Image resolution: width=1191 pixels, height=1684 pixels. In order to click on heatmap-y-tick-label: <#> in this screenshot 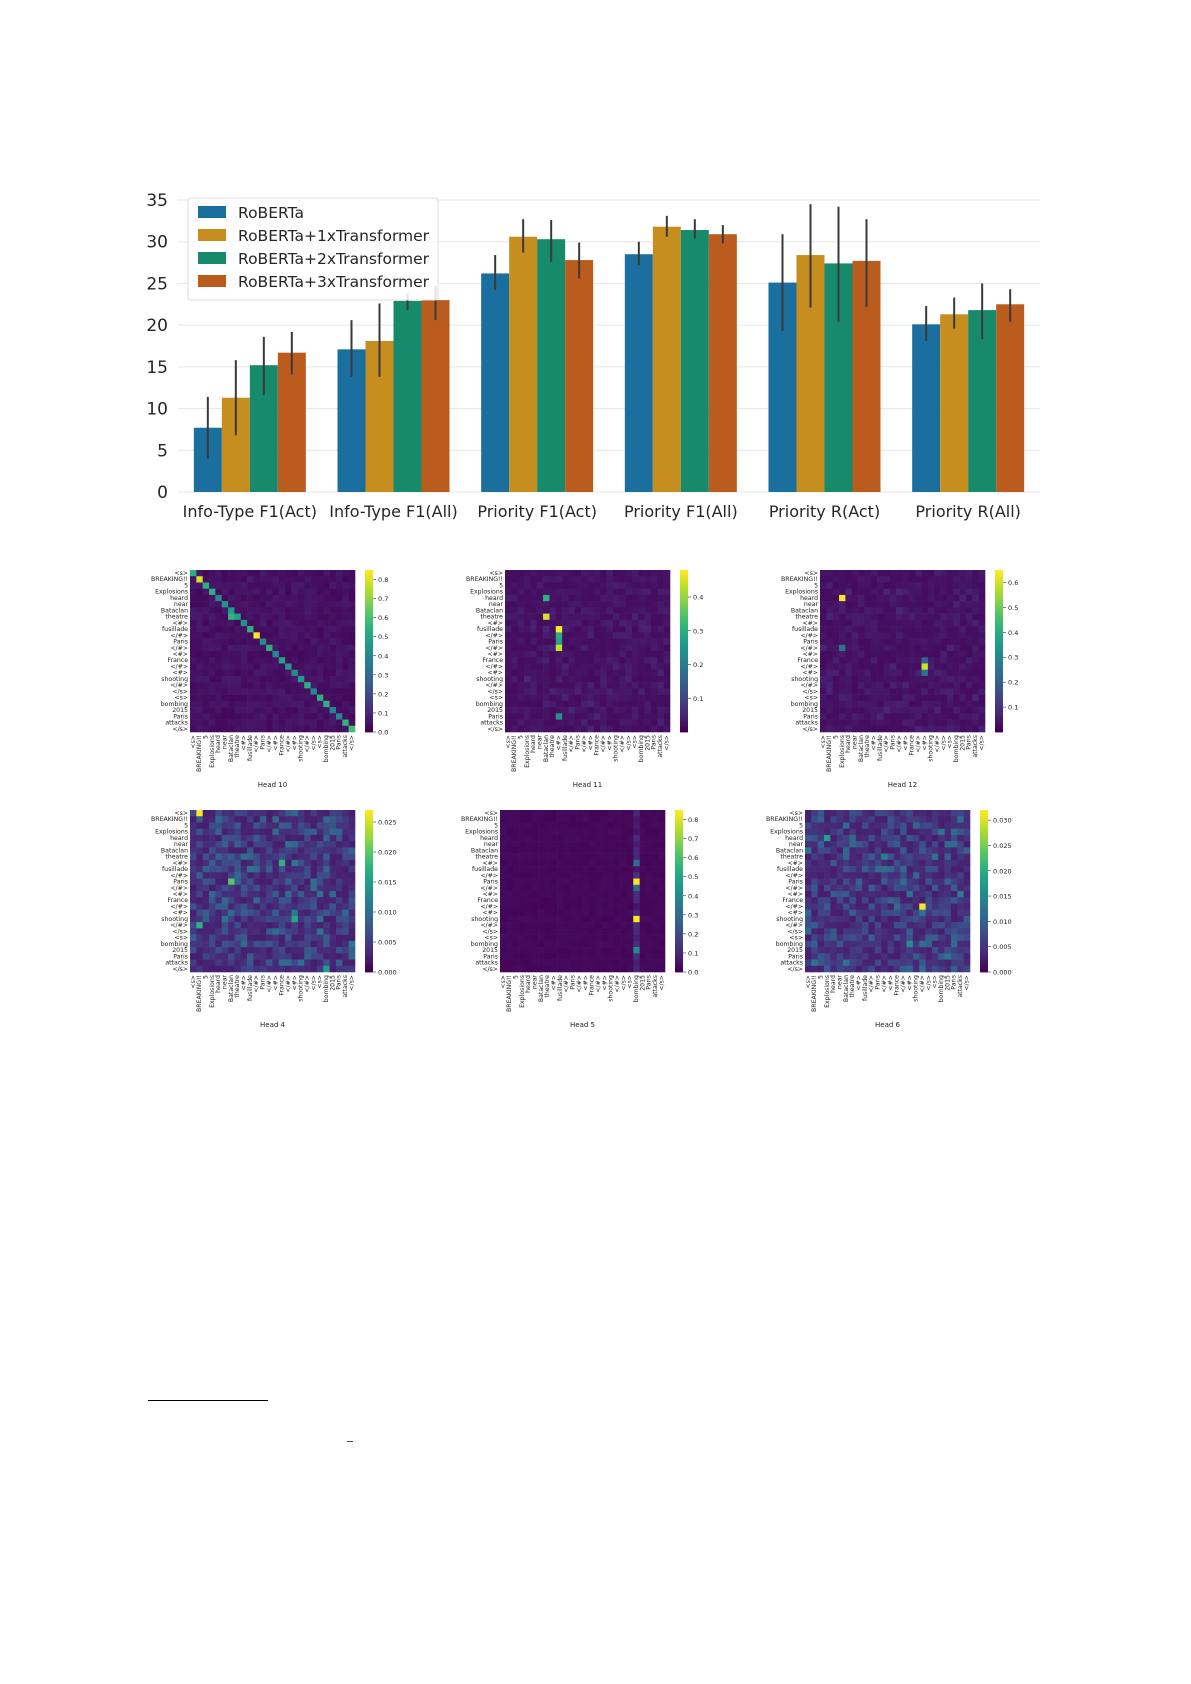, I will do `click(180, 623)`.